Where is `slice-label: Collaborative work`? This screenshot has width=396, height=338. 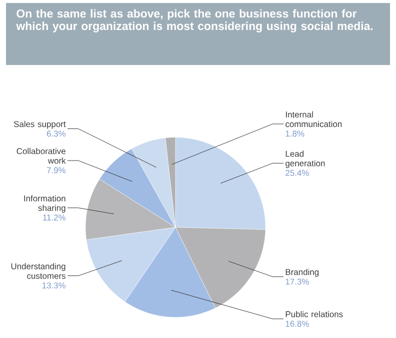
slice-label: Collaborative work is located at coordinates (41, 156).